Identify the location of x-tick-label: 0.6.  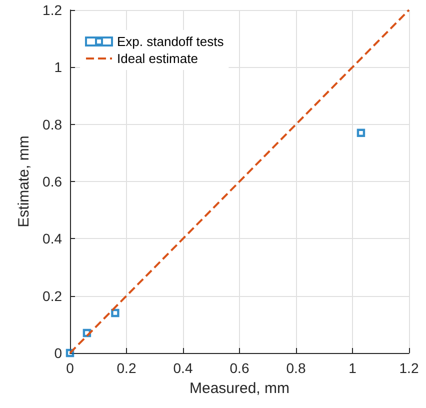
(240, 368).